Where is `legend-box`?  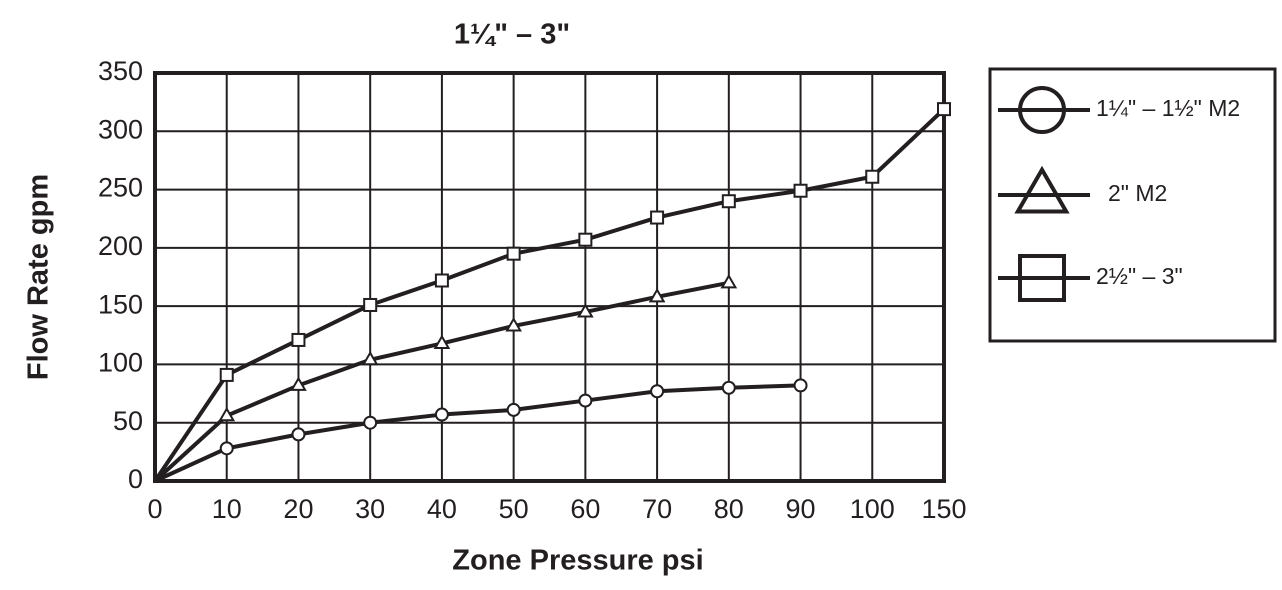 legend-box is located at coordinates (1132, 205).